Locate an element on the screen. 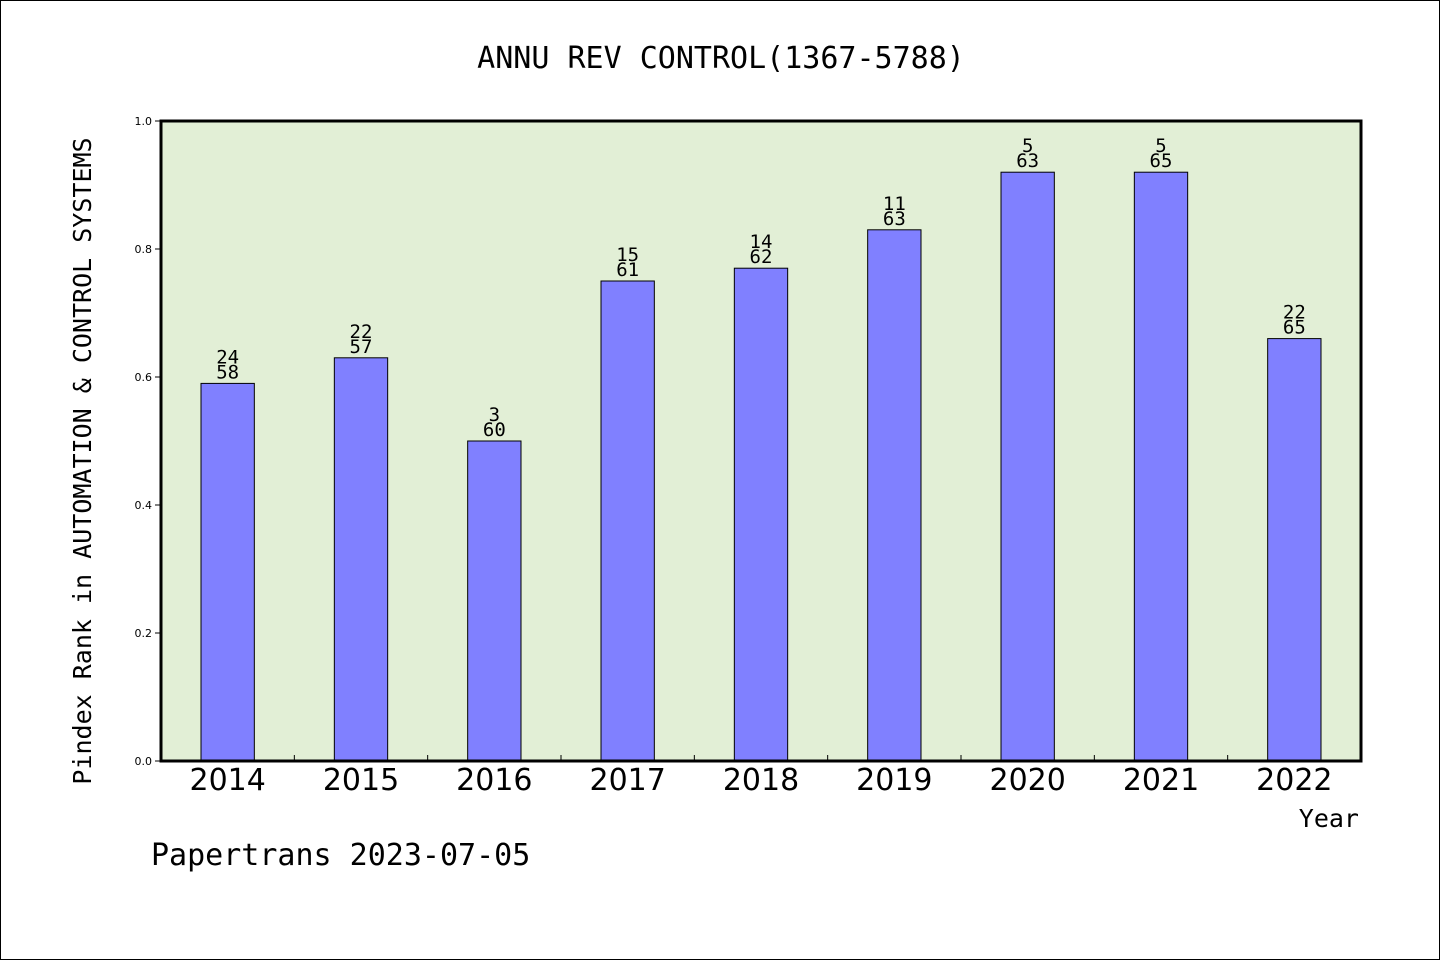  bar-2021 is located at coordinates (1161, 466).